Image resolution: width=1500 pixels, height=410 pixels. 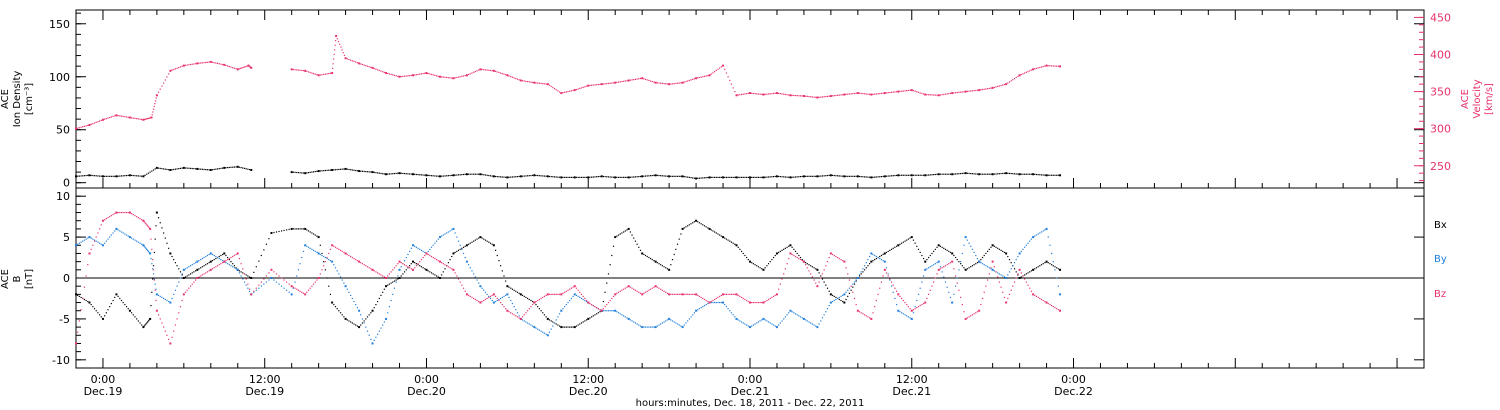 I want to click on density-axis-label: ACE Ion Density [cm⁻³], so click(x=17, y=99).